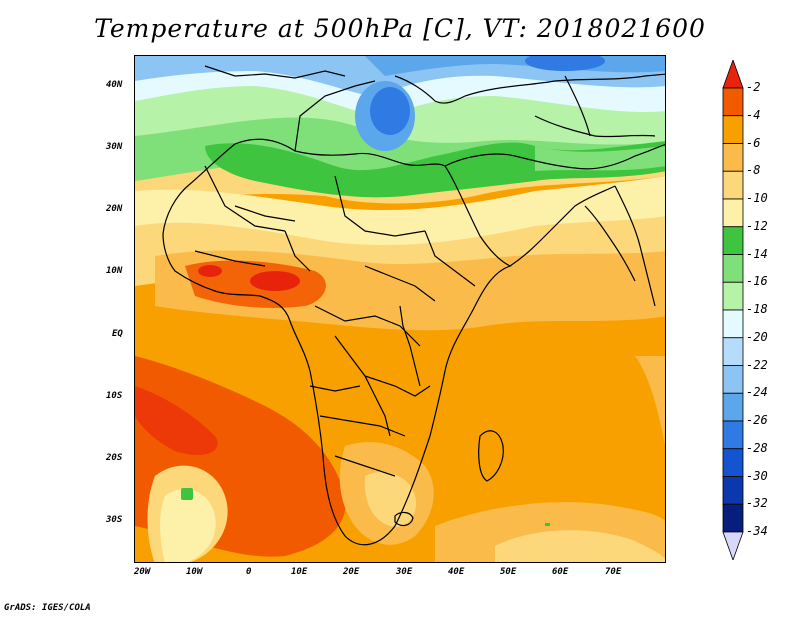  Describe the element at coordinates (753, 170) in the screenshot. I see `colorbar-label: -8` at that location.